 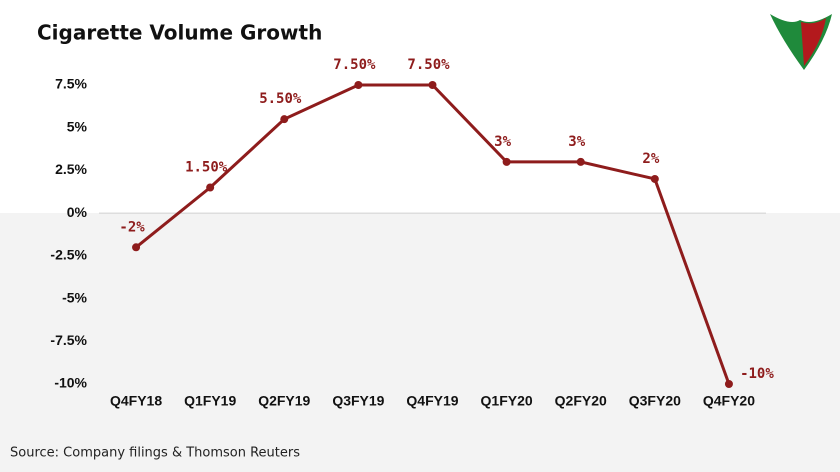 What do you see at coordinates (210, 401) in the screenshot?
I see `x-tick-label: Q1FY19` at bounding box center [210, 401].